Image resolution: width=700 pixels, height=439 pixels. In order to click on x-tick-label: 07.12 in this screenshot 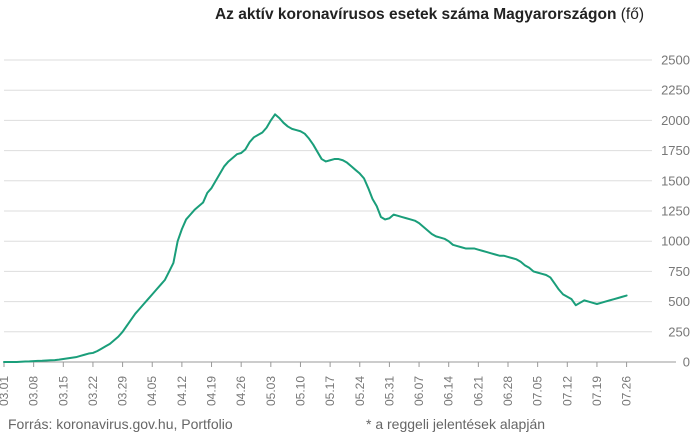, I will do `click(567, 391)`.